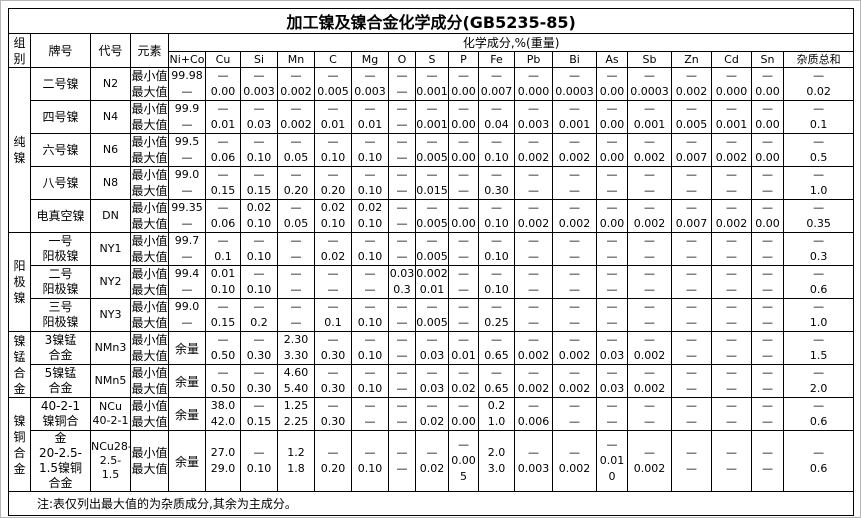  What do you see at coordinates (60, 282) in the screenshot?
I see `grade-name: 二号 阳极镍` at bounding box center [60, 282].